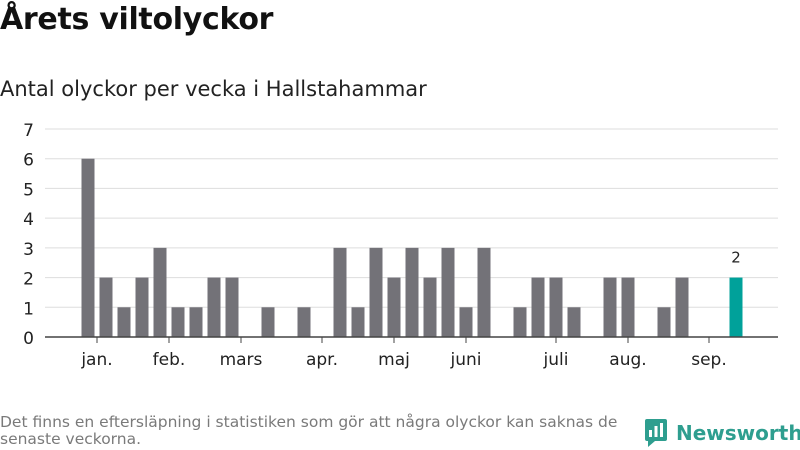  What do you see at coordinates (656, 433) in the screenshot?
I see `newsworthy-logo-icon` at bounding box center [656, 433].